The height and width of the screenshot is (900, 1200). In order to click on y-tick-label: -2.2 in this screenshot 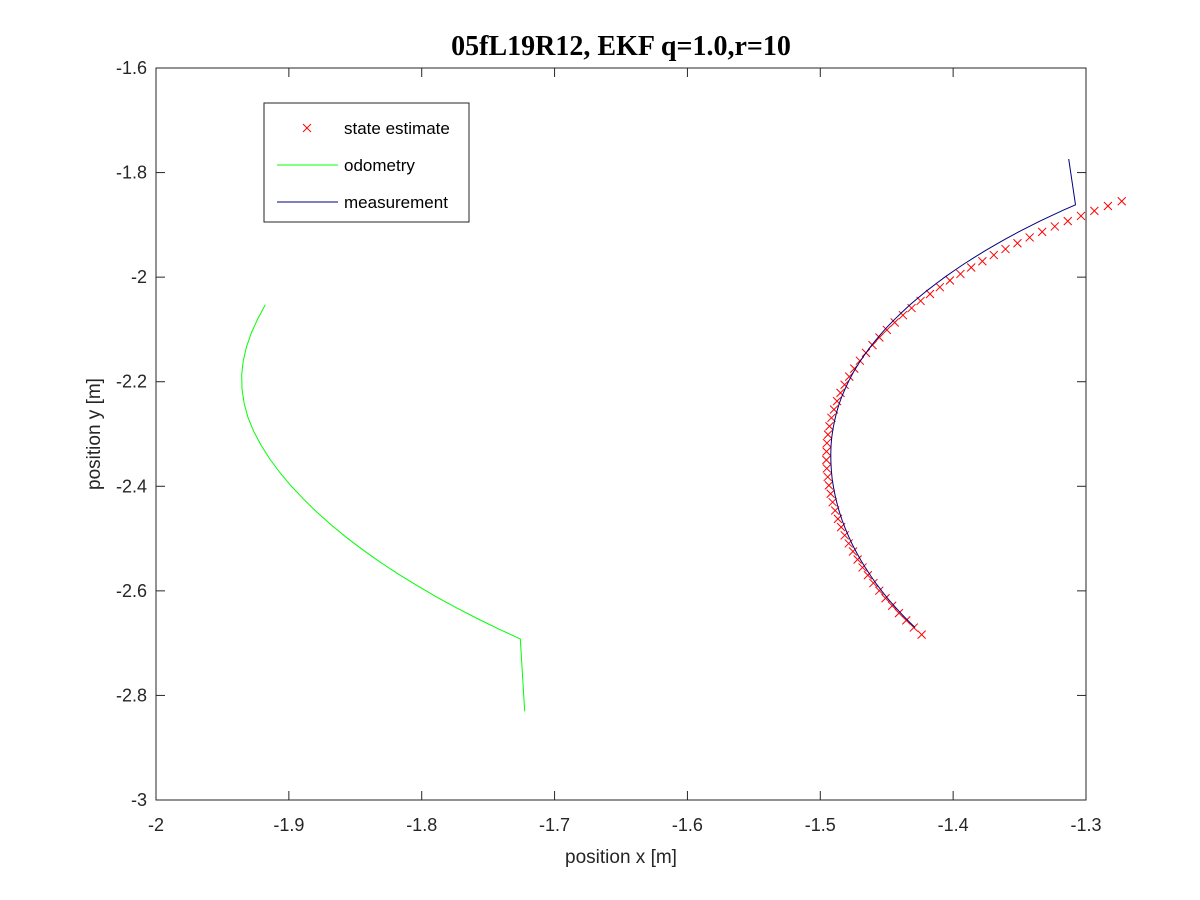, I will do `click(131, 382)`.